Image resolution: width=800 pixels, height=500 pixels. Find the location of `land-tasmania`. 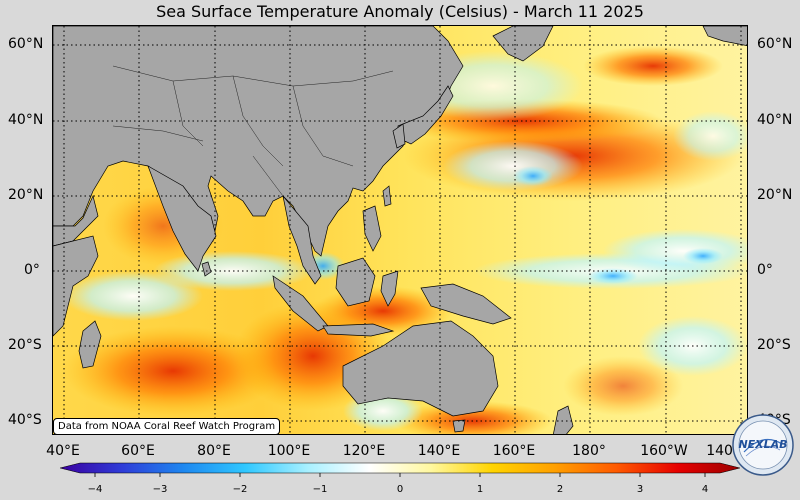

land-tasmania is located at coordinates (459, 426).